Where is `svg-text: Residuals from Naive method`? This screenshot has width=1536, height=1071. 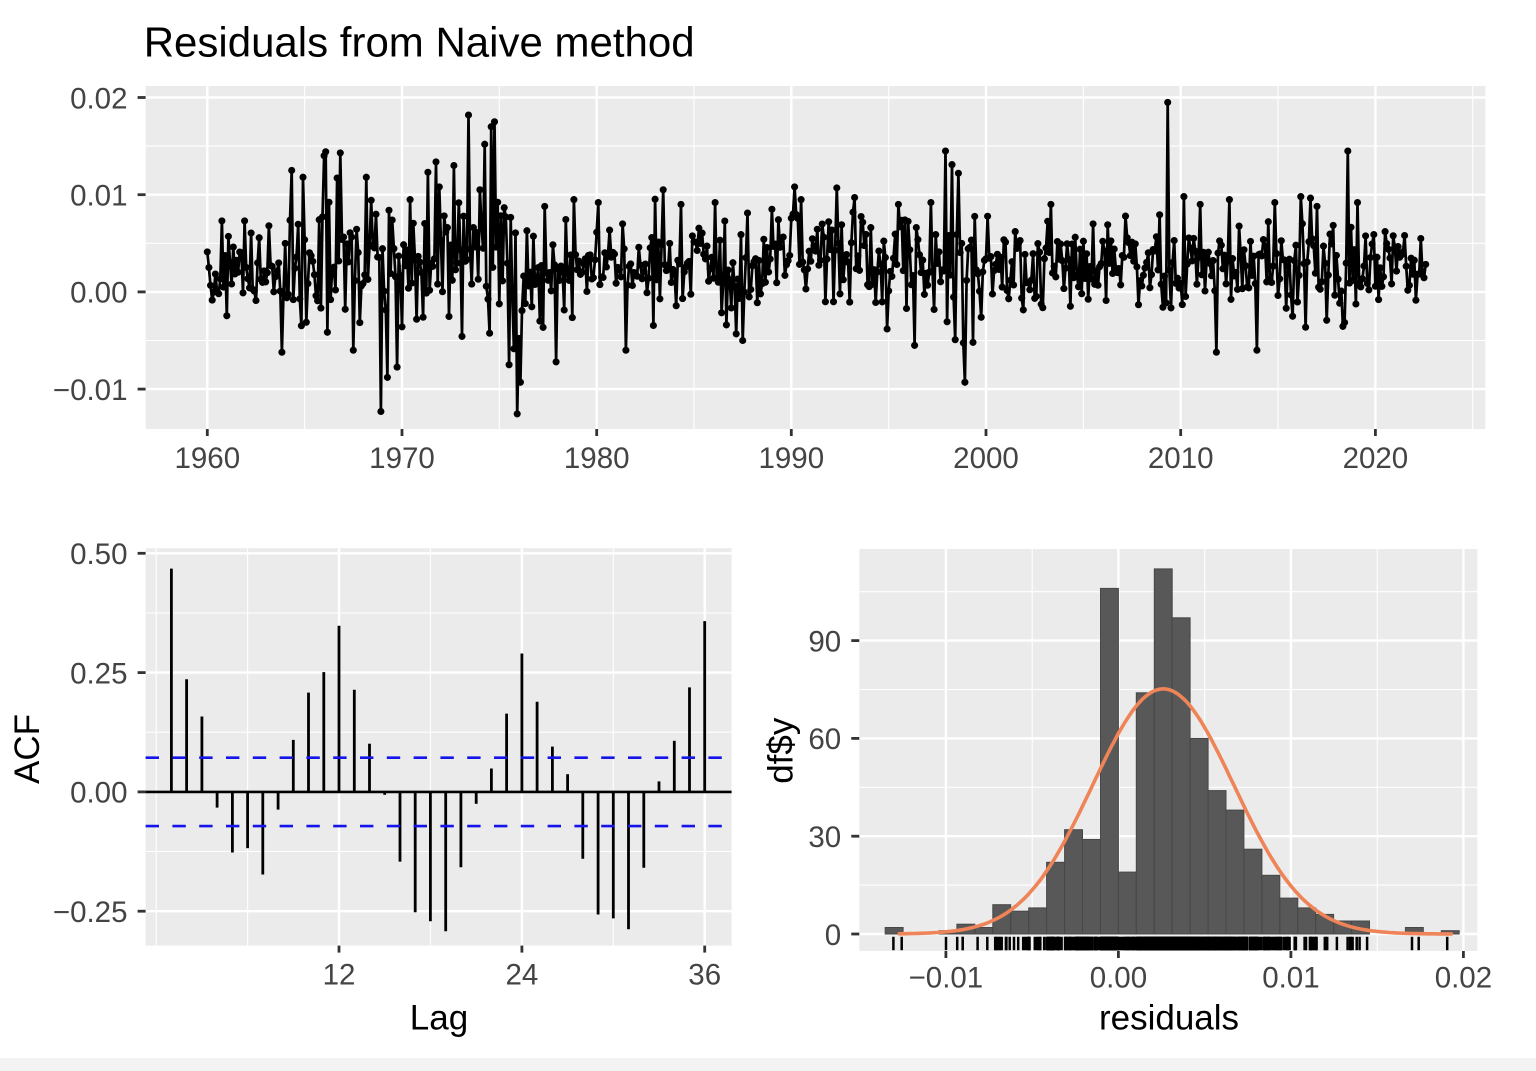 svg-text: Residuals from Naive method is located at coordinates (419, 42).